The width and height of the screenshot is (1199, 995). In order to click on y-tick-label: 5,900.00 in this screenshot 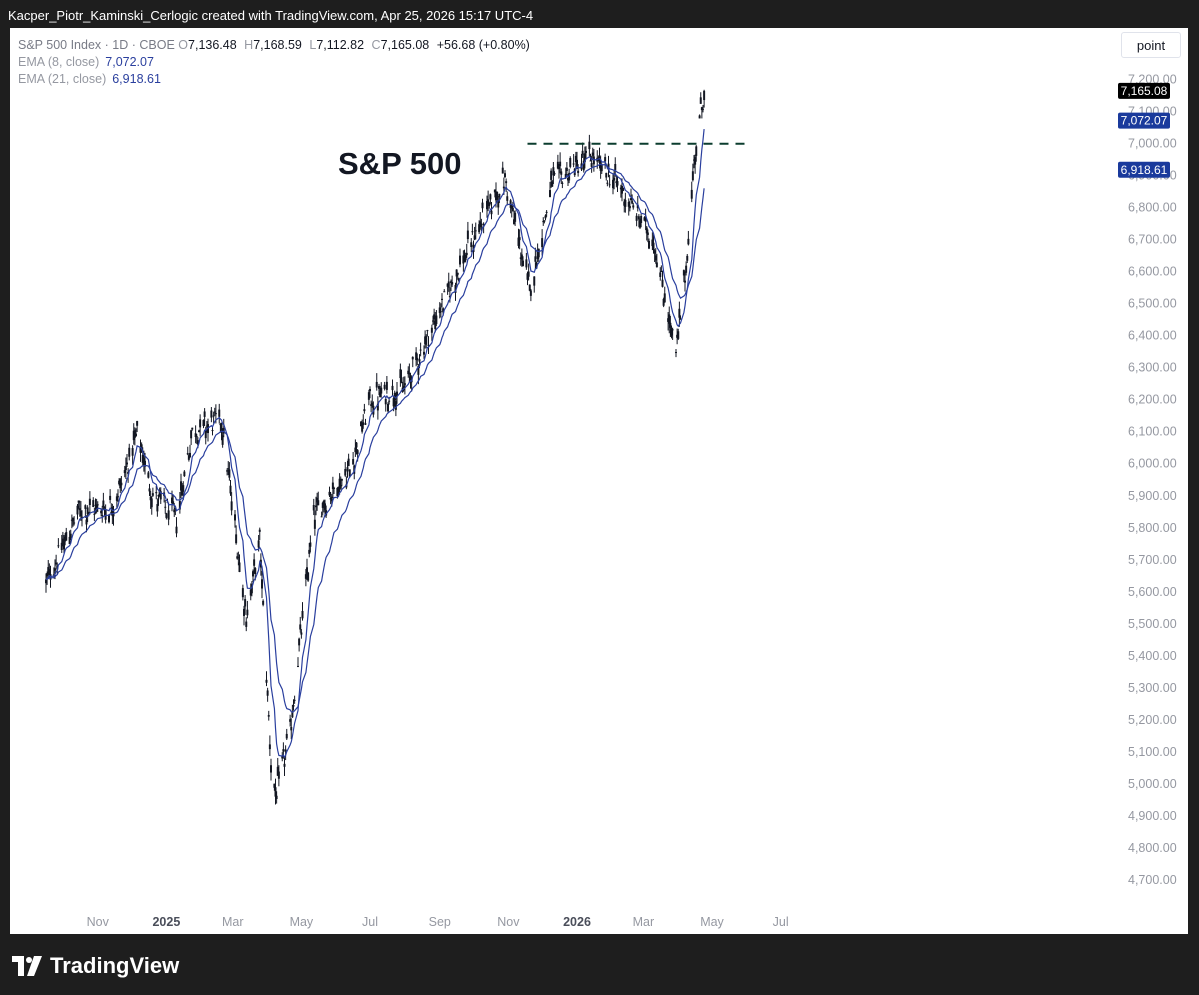, I will do `click(1152, 496)`.